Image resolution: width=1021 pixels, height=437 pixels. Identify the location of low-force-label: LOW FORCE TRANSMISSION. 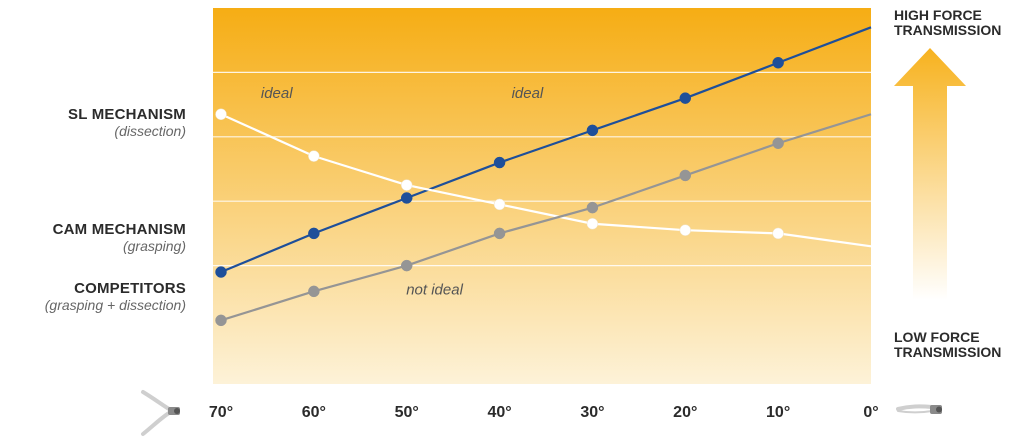
(947, 345).